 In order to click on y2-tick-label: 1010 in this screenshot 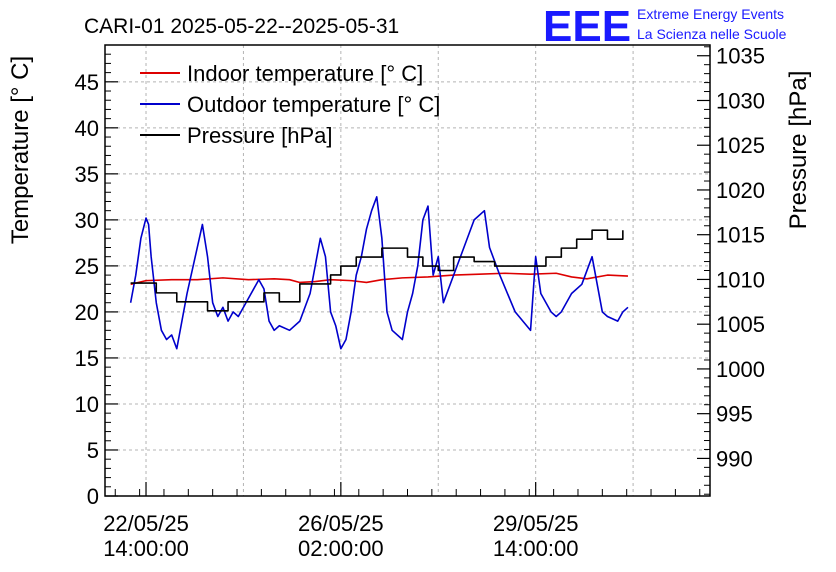, I will do `click(740, 279)`.